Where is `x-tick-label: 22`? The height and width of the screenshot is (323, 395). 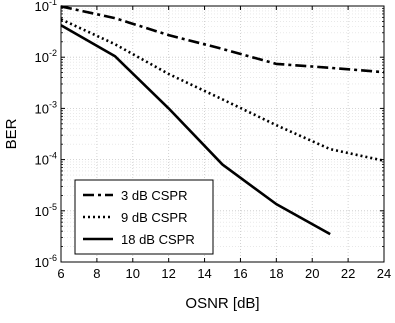 x-tick-label: 22 is located at coordinates (348, 273).